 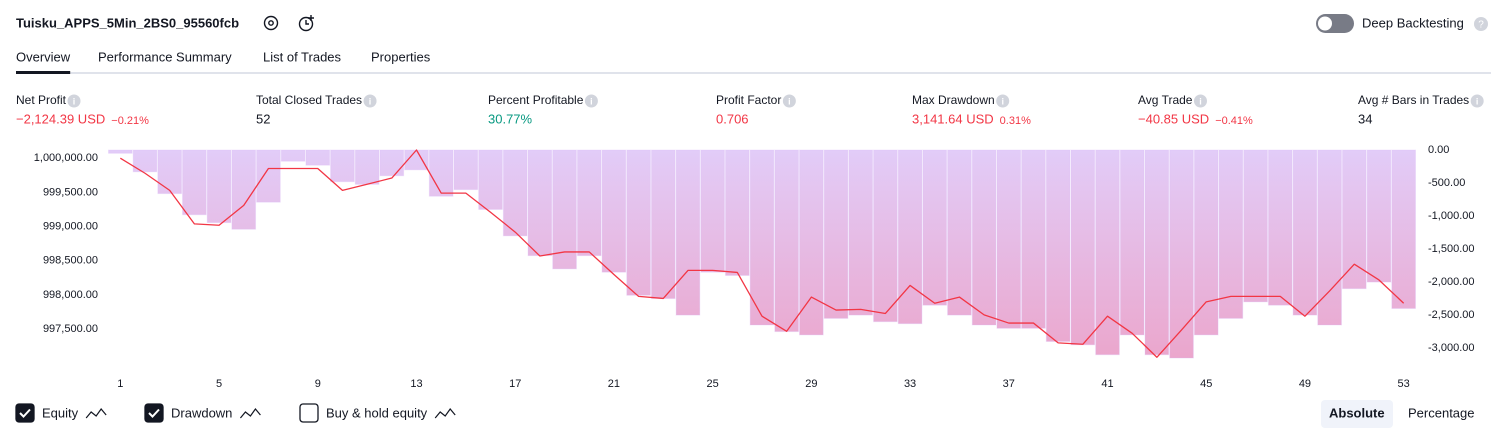 What do you see at coordinates (1365, 118) in the screenshot?
I see `metric-value: 34` at bounding box center [1365, 118].